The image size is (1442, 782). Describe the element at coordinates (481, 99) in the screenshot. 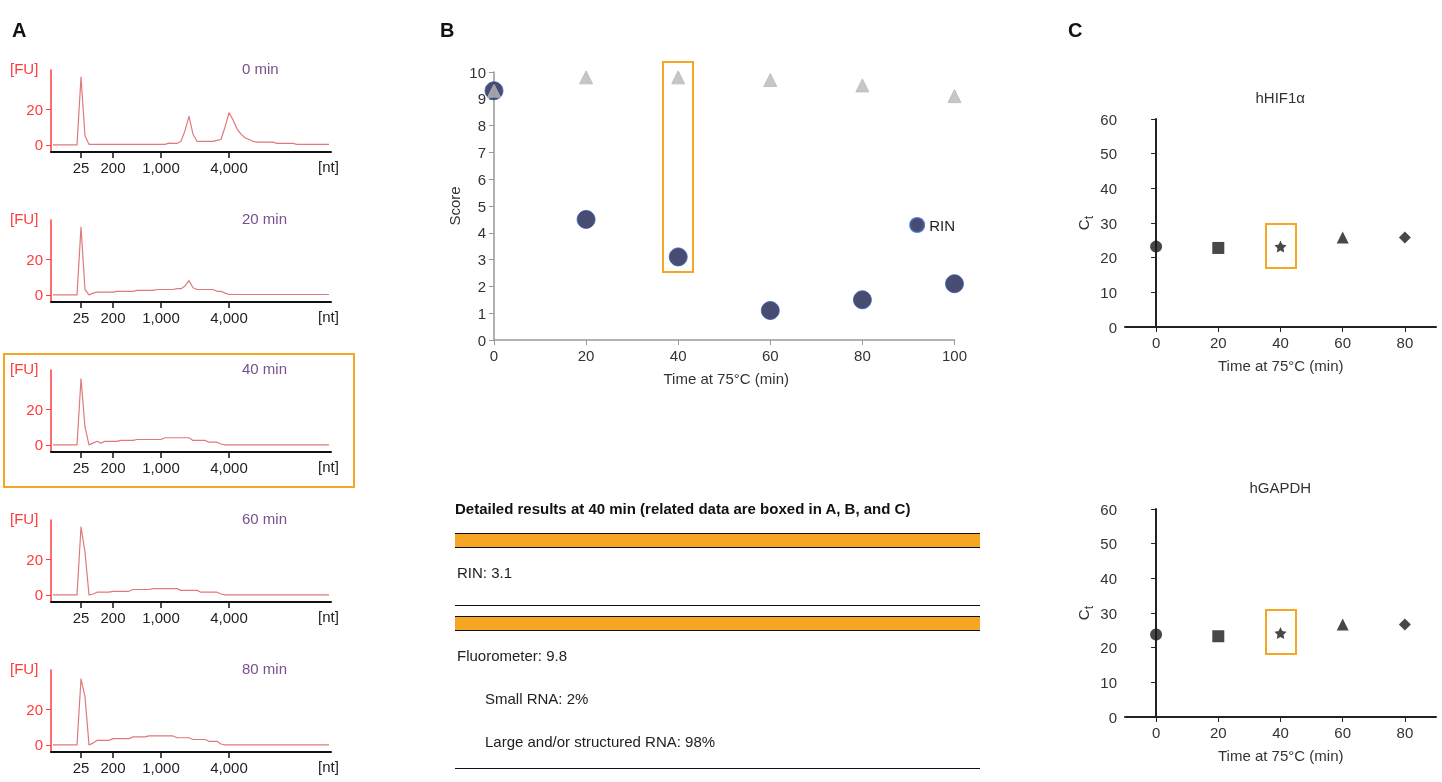

I see `y-tick-label: 9` at that location.